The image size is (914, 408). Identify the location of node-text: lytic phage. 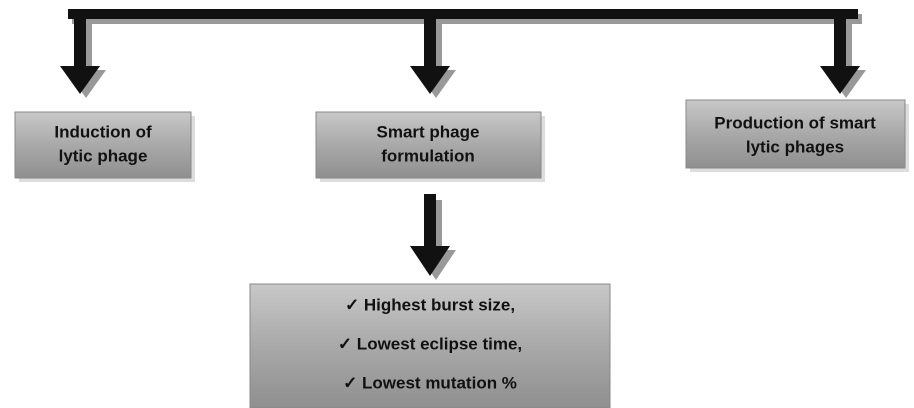
(103, 155).